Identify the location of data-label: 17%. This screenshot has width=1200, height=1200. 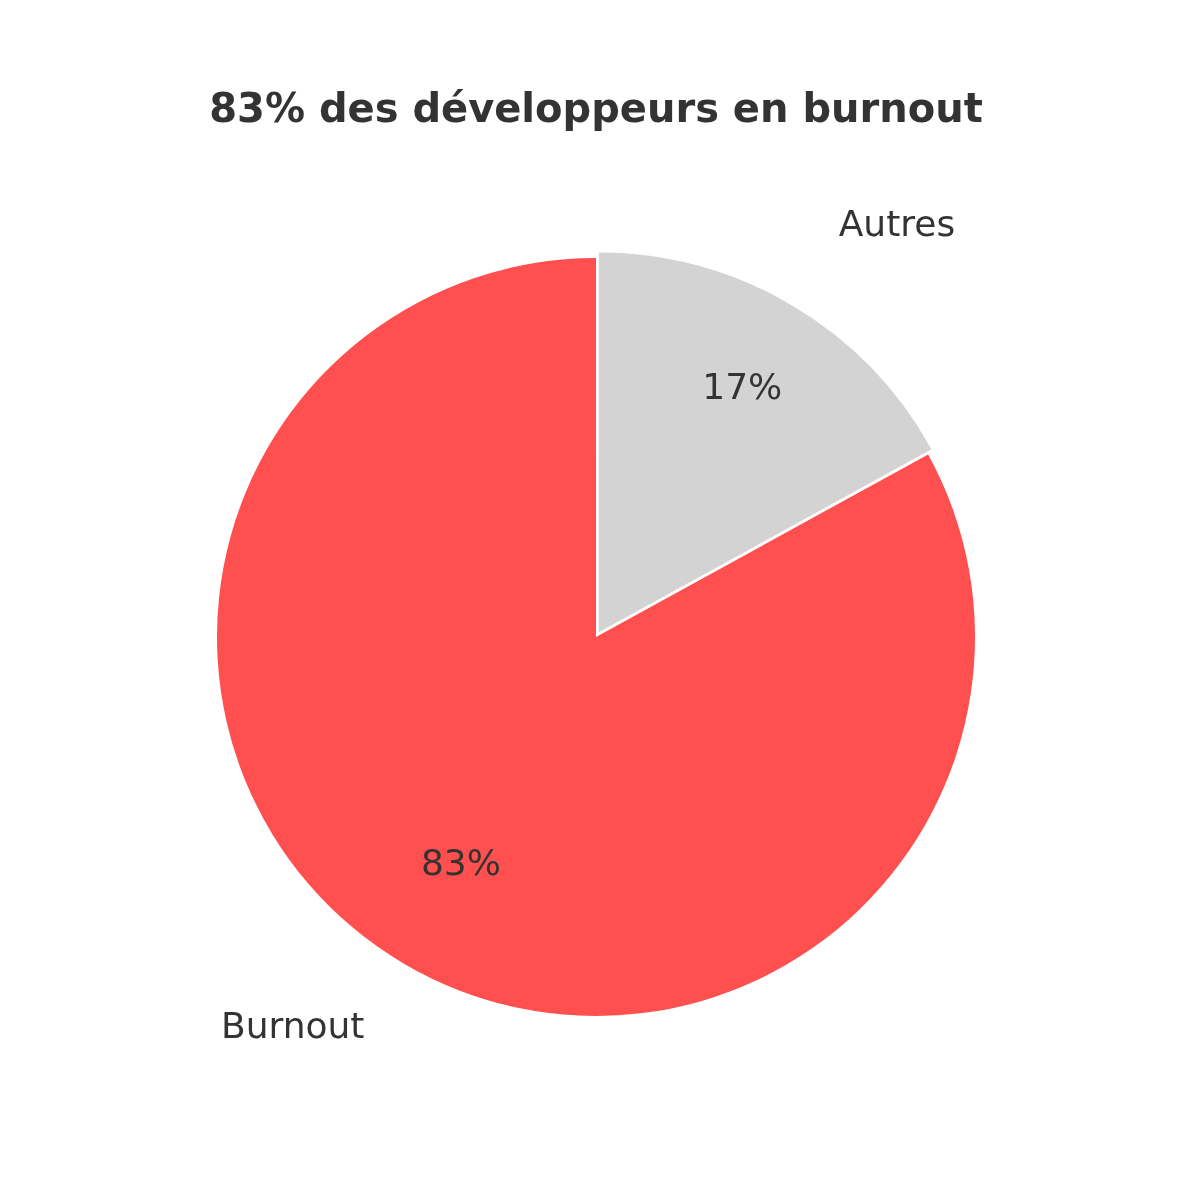
(742, 387).